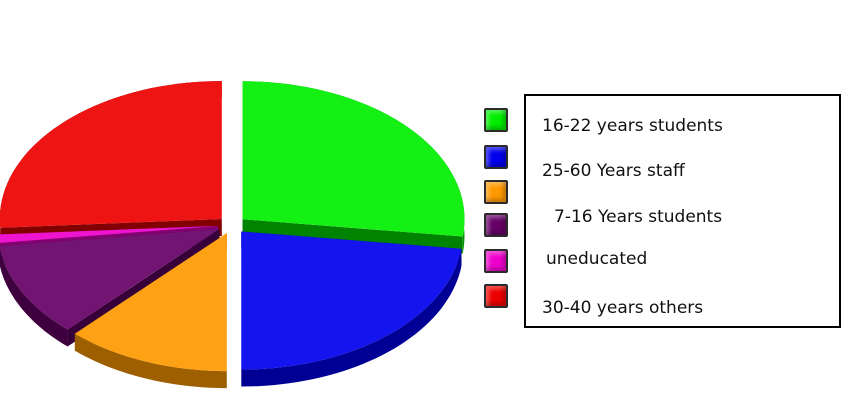  I want to click on pie-slice-unlabeled, so click(110, 287).